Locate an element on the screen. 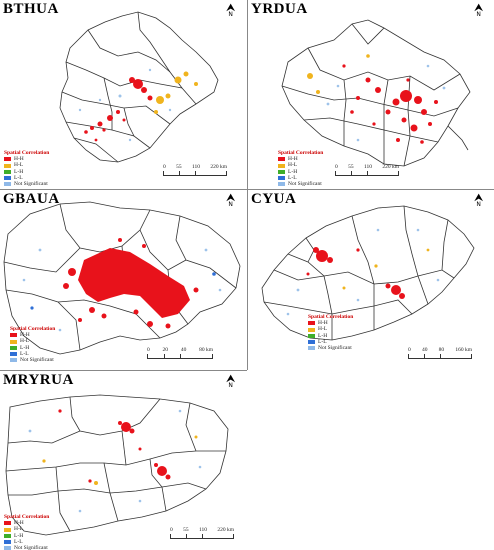 Image resolution: width=494 pixels, height=550 pixels. cyua-hh-clusters is located at coordinates (355, 273).